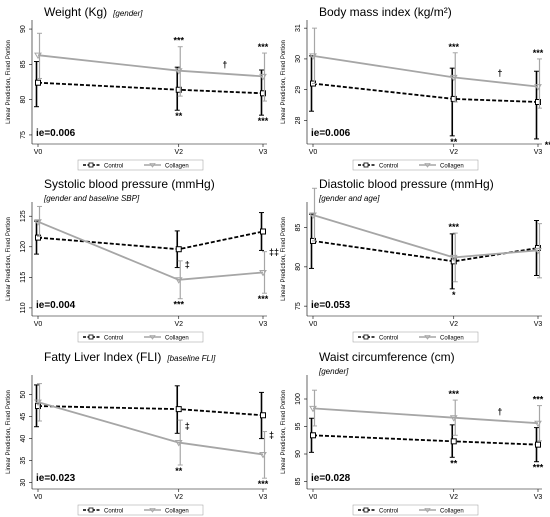 The width and height of the screenshot is (550, 517). What do you see at coordinates (274, 252) in the screenshot?
I see `between-group-mark: ‡‡` at bounding box center [274, 252].